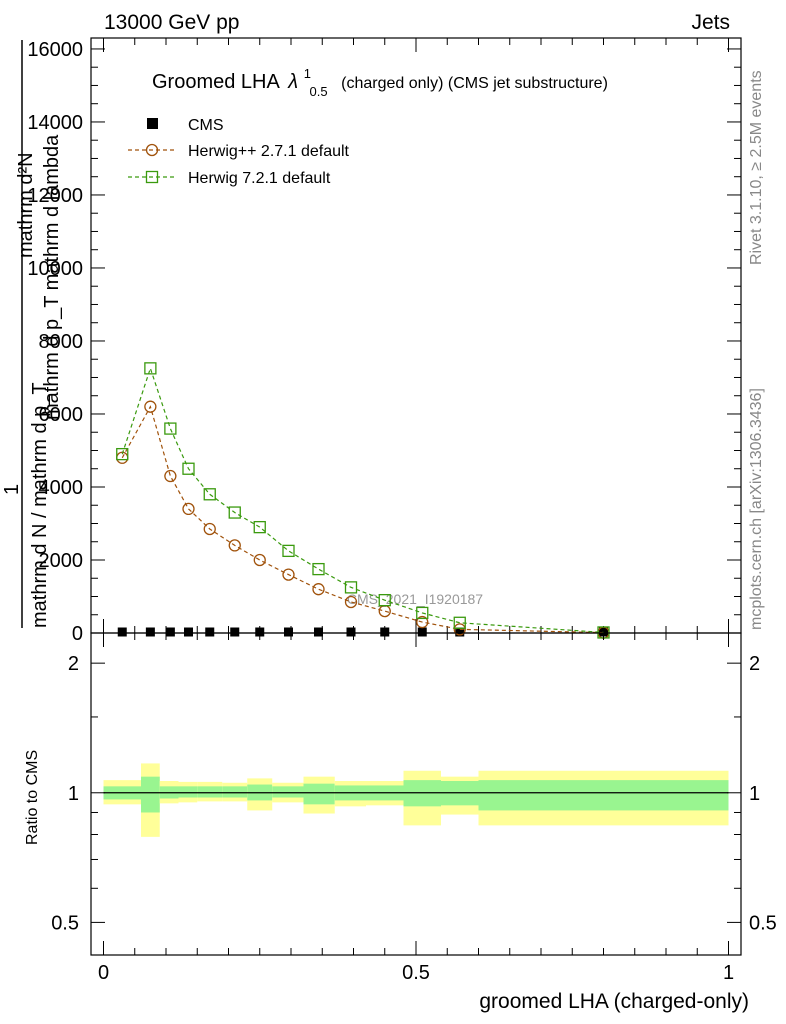  I want to click on main-y-tick-label: 2000, so click(61, 561).